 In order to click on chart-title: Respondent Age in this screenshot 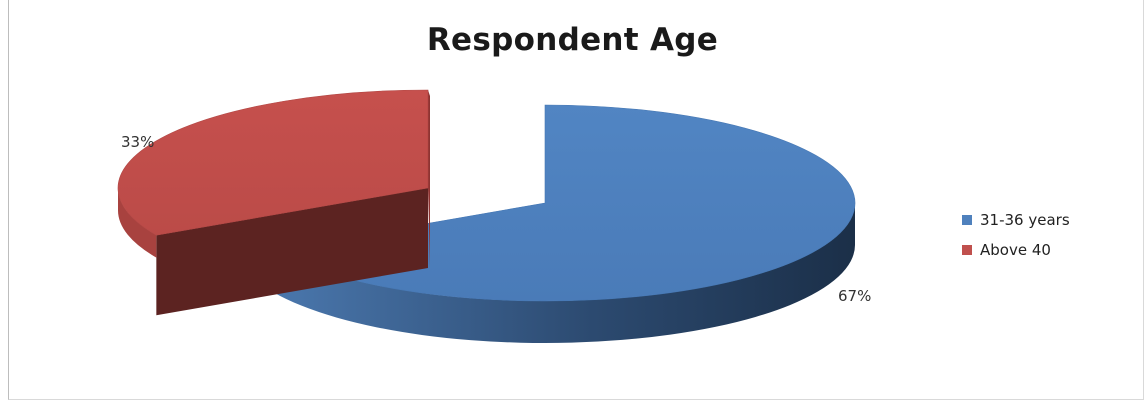, I will do `click(572, 40)`.